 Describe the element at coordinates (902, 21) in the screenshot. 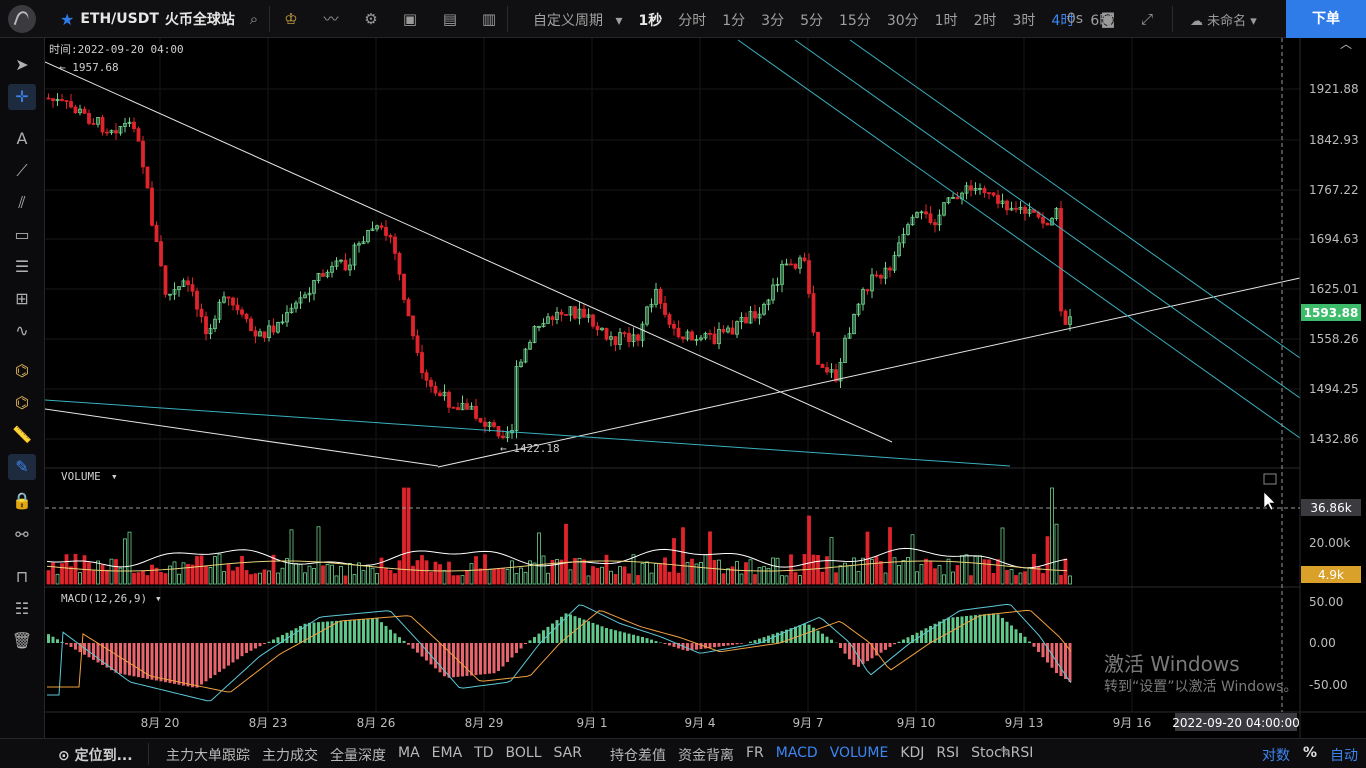

I see `tab-30m: 30分` at that location.